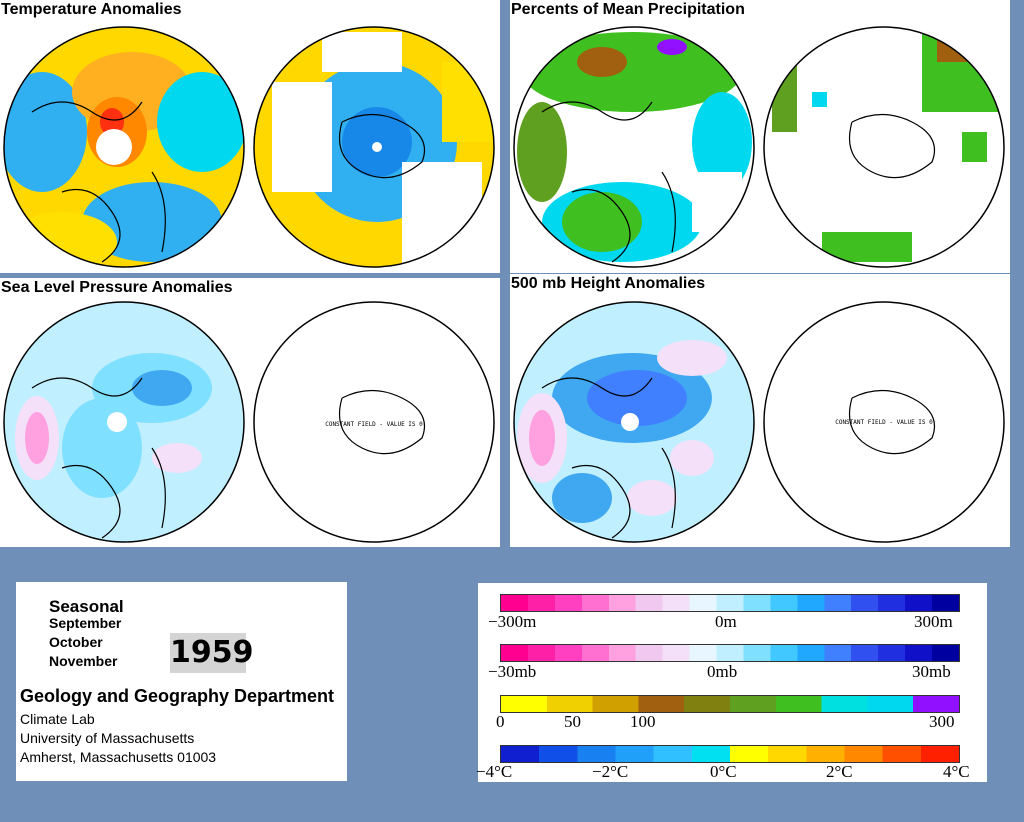 The height and width of the screenshot is (822, 1024). Describe the element at coordinates (494, 771) in the screenshot. I see `temp-label-neg4: −4°C` at that location.